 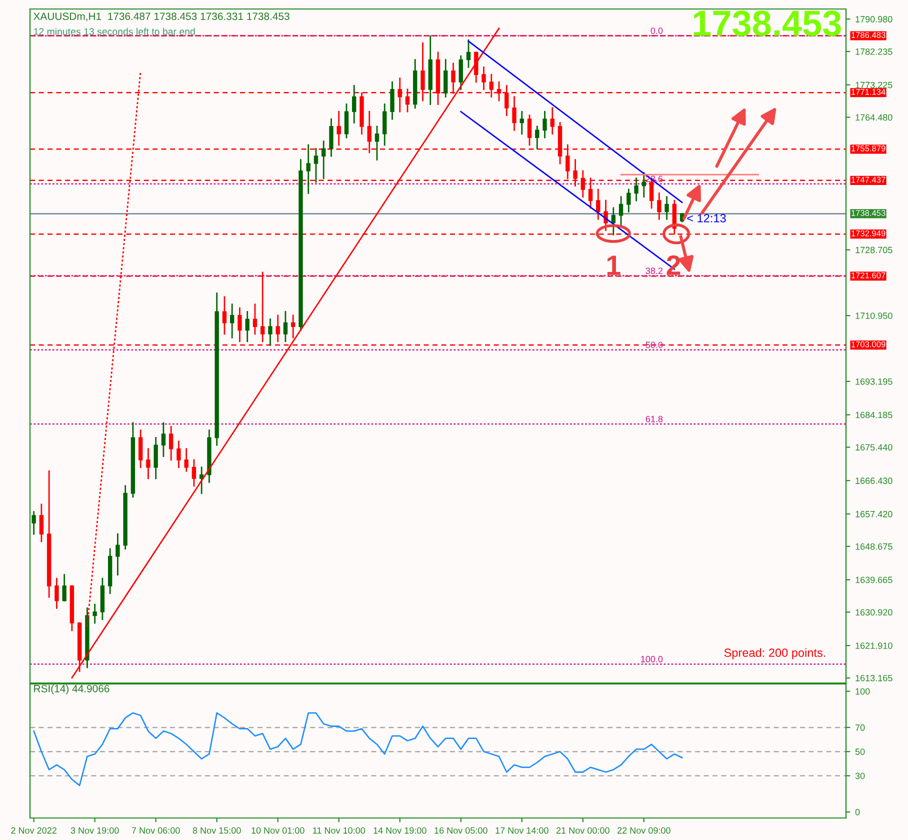 What do you see at coordinates (72, 689) in the screenshot?
I see `chart-title: RSI(14) 44.9066` at bounding box center [72, 689].